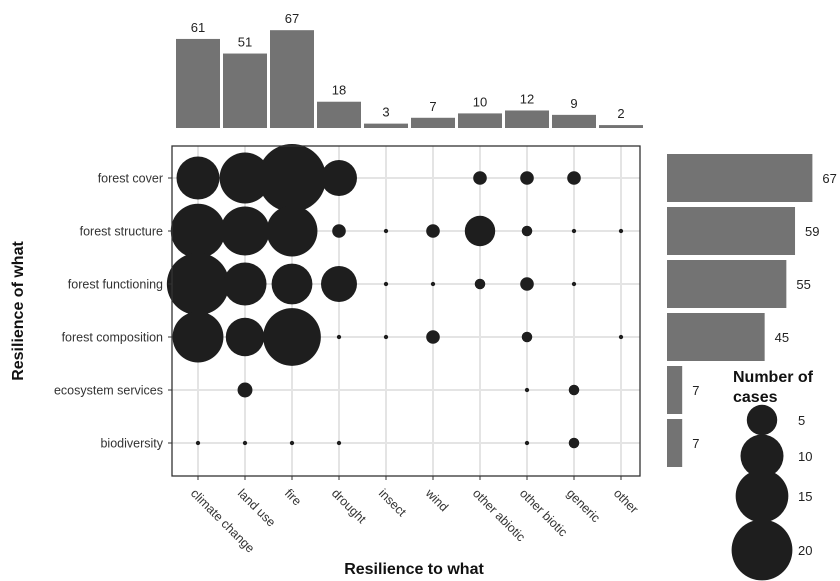 The image size is (840, 581). I want to click on right-bar-label-ecosystem-services: 7, so click(695, 390).